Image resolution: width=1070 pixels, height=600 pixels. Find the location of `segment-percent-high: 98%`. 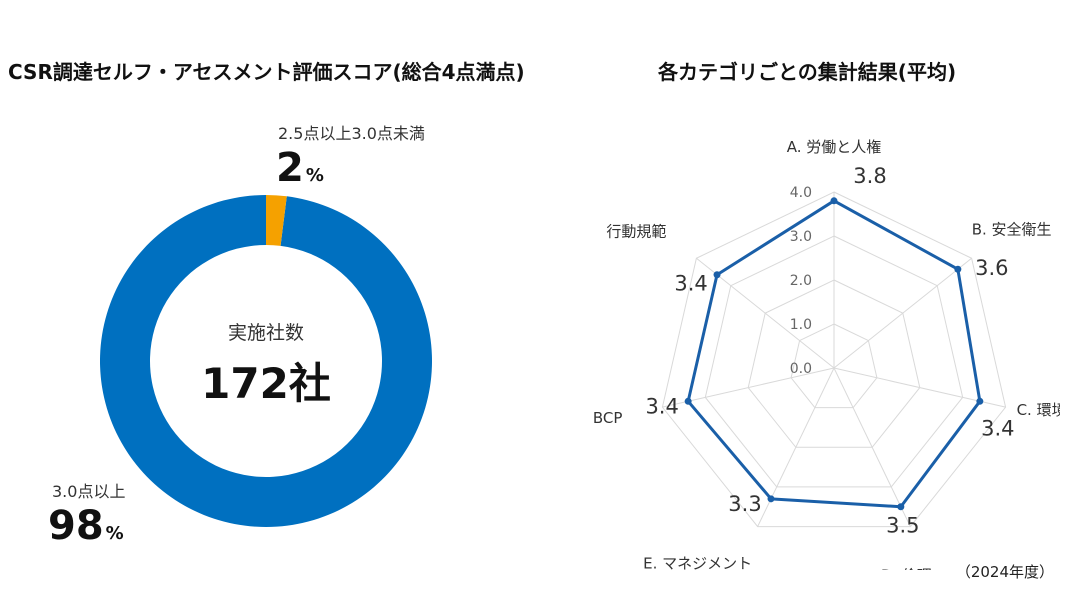

segment-percent-high: 98% is located at coordinates (86, 526).